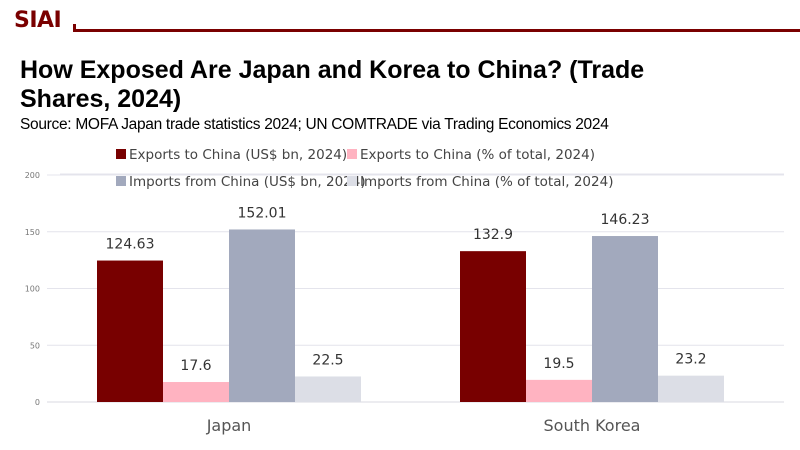 This screenshot has width=800, height=450. Describe the element at coordinates (130, 245) in the screenshot. I see `data-label: 124.63` at that location.